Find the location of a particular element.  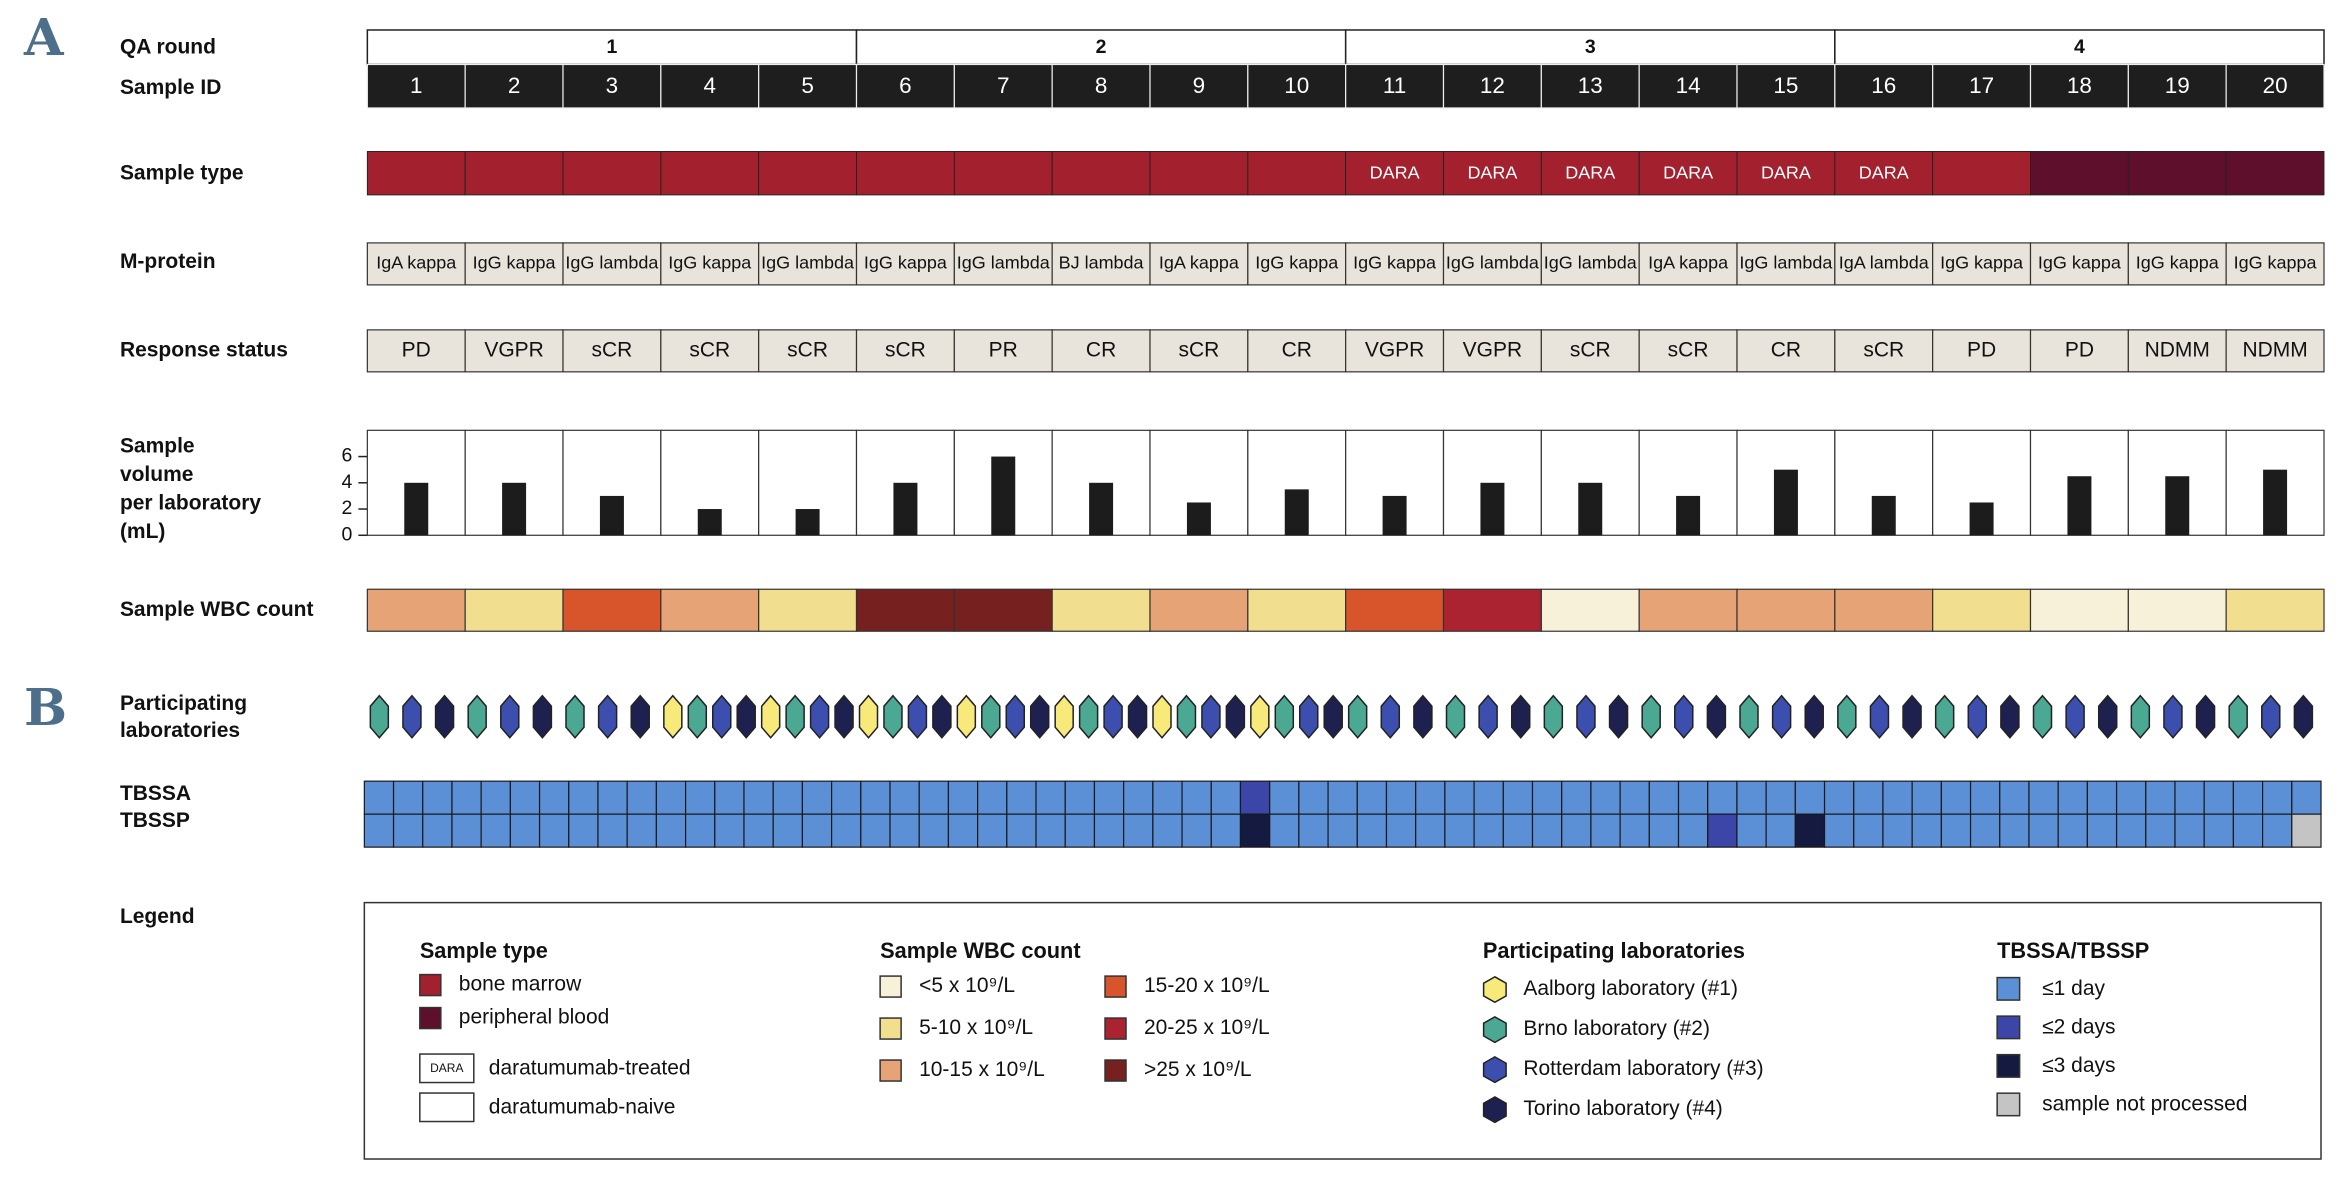

sample-id: 9 is located at coordinates (1199, 85).